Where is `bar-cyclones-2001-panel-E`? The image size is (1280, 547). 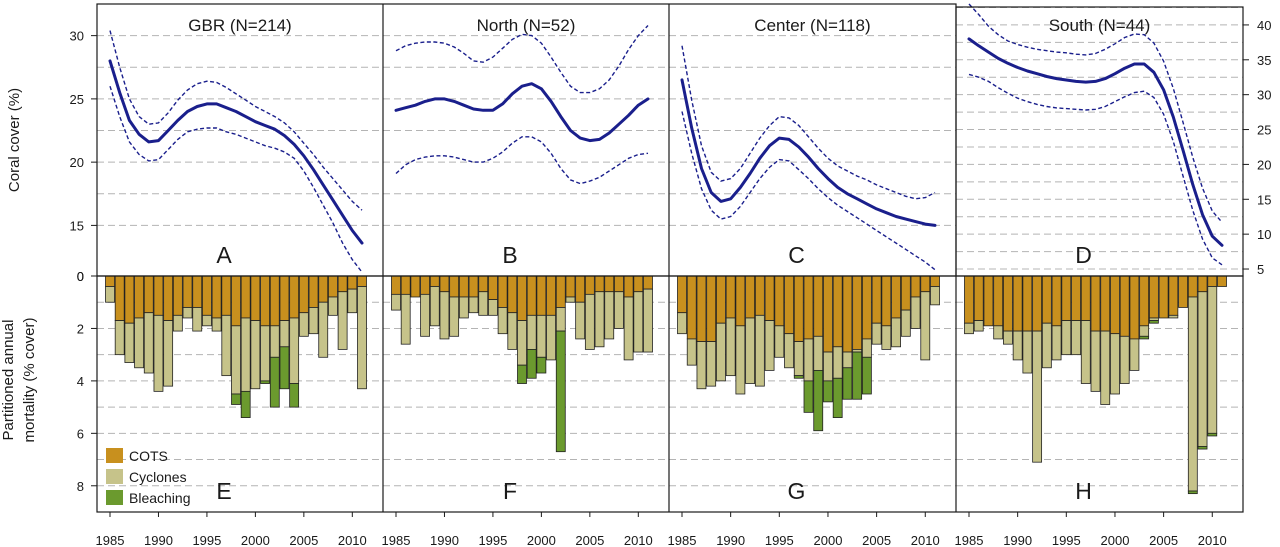
bar-cyclones-2001-panel-E is located at coordinates (265, 353).